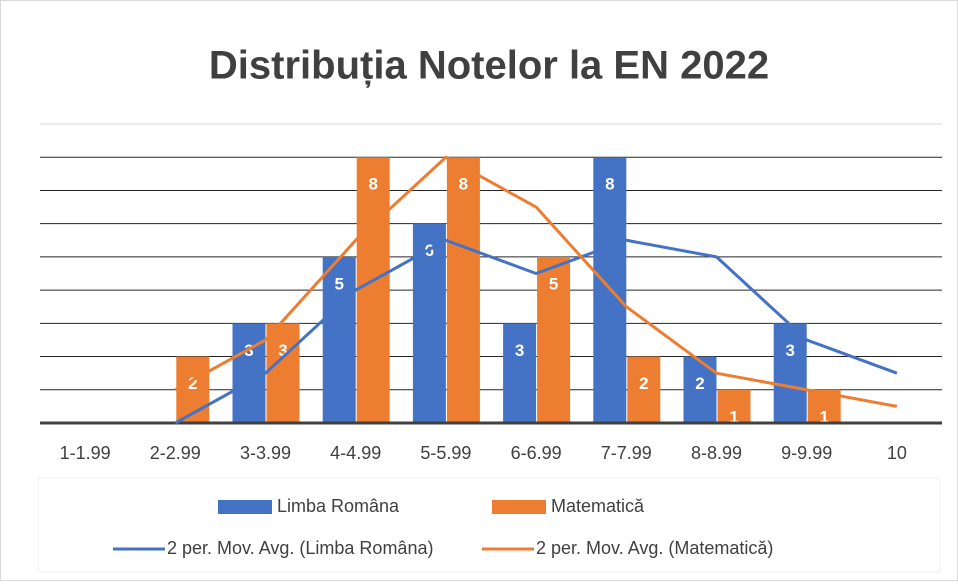 Image resolution: width=958 pixels, height=586 pixels. What do you see at coordinates (445, 453) in the screenshot?
I see `x-tick-label: 5-5.99` at bounding box center [445, 453].